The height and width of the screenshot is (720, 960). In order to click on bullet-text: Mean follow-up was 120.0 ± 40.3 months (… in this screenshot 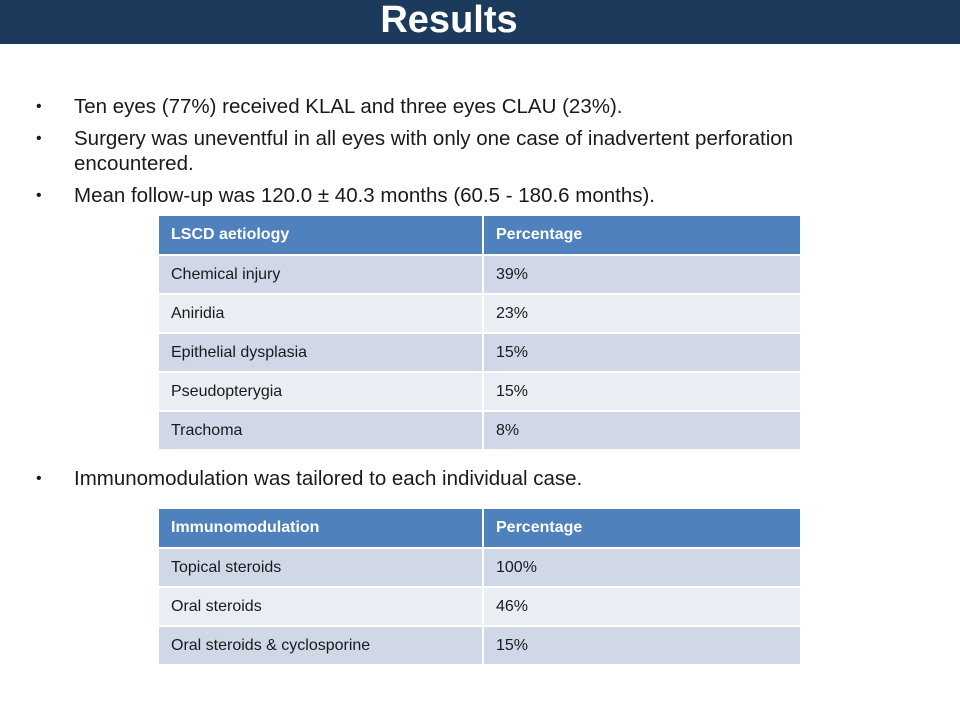, I will do `click(365, 195)`.